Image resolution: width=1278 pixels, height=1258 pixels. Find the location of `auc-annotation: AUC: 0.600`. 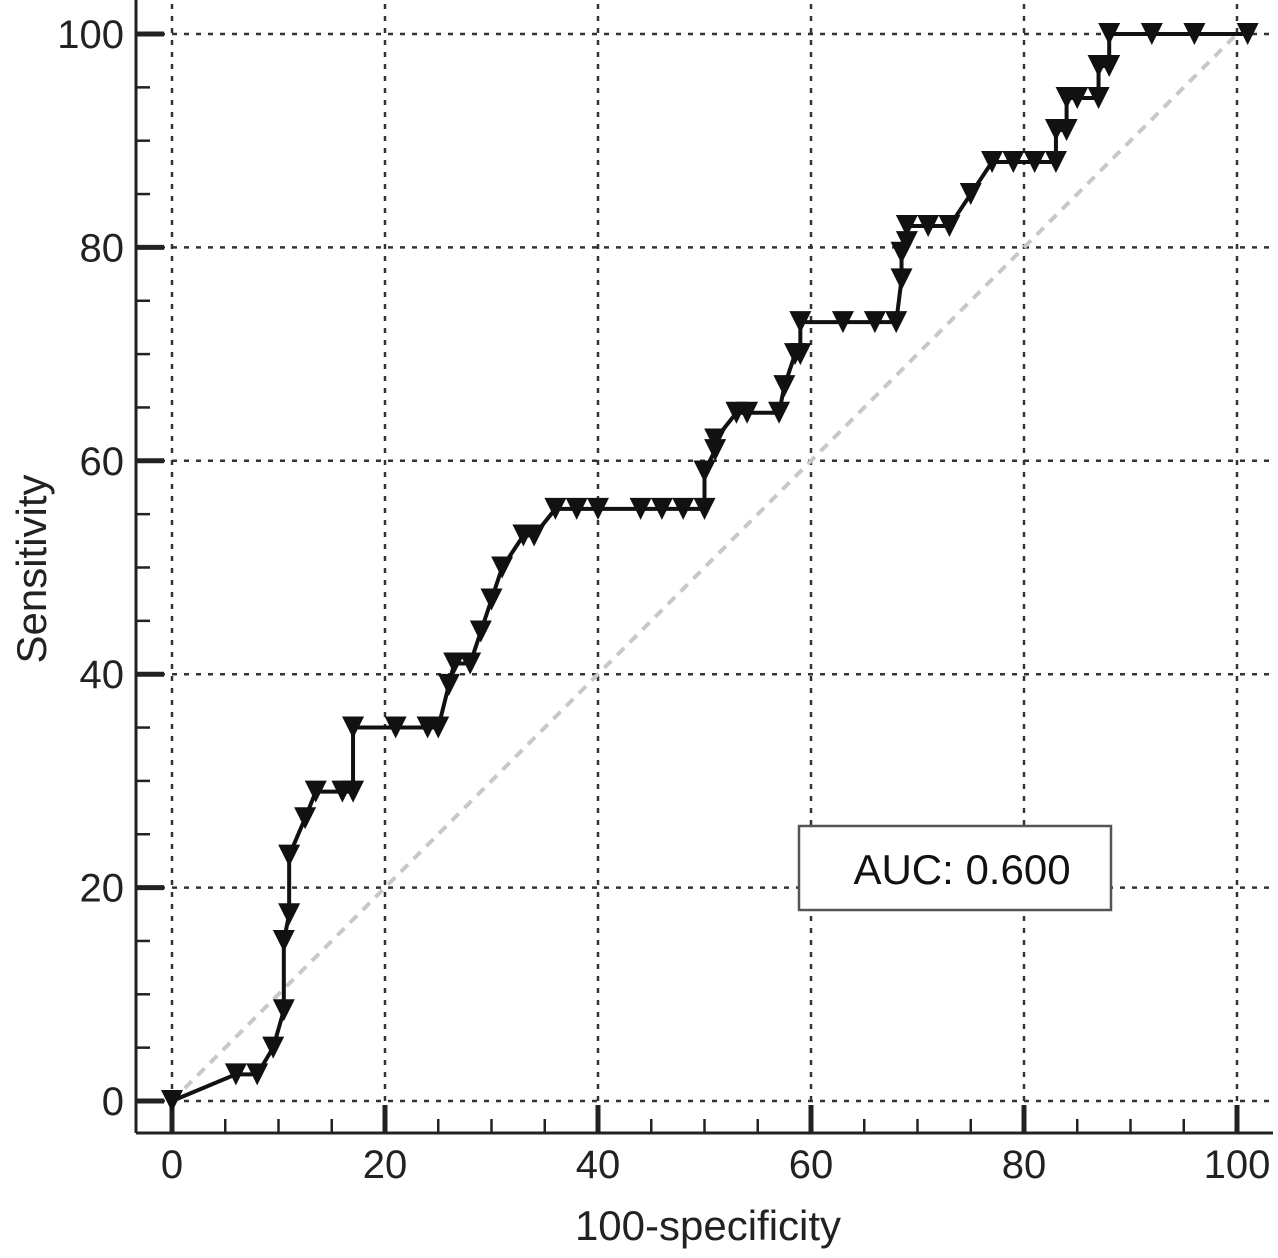

auc-annotation: AUC: 0.600 is located at coordinates (955, 868).